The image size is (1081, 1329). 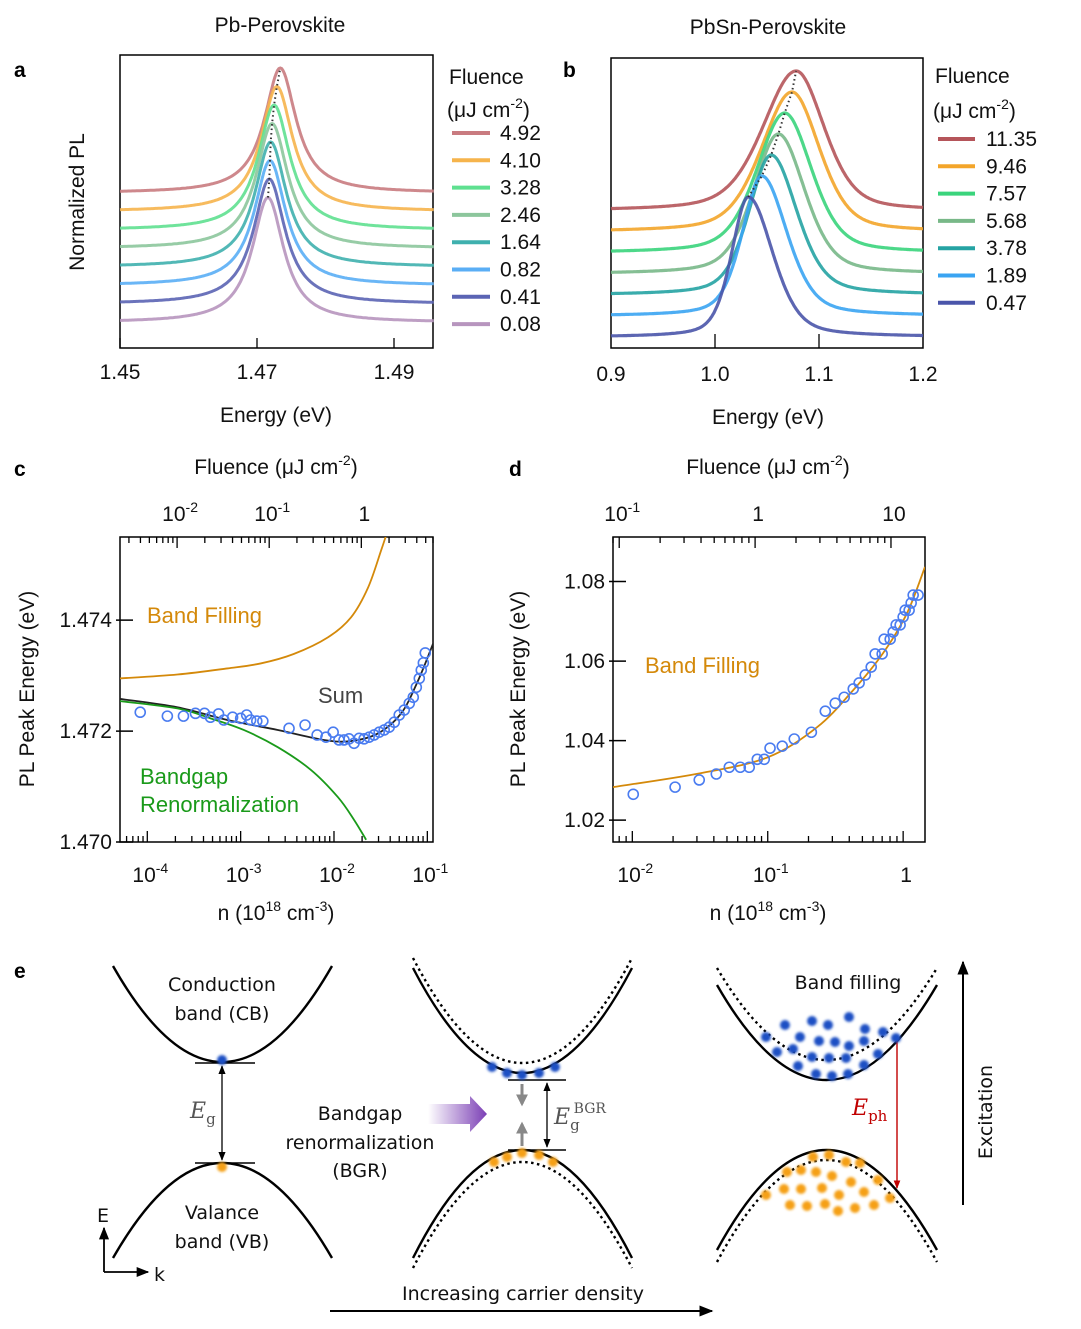 I want to click on vb-label-line2: band (VB), so click(x=222, y=1242).